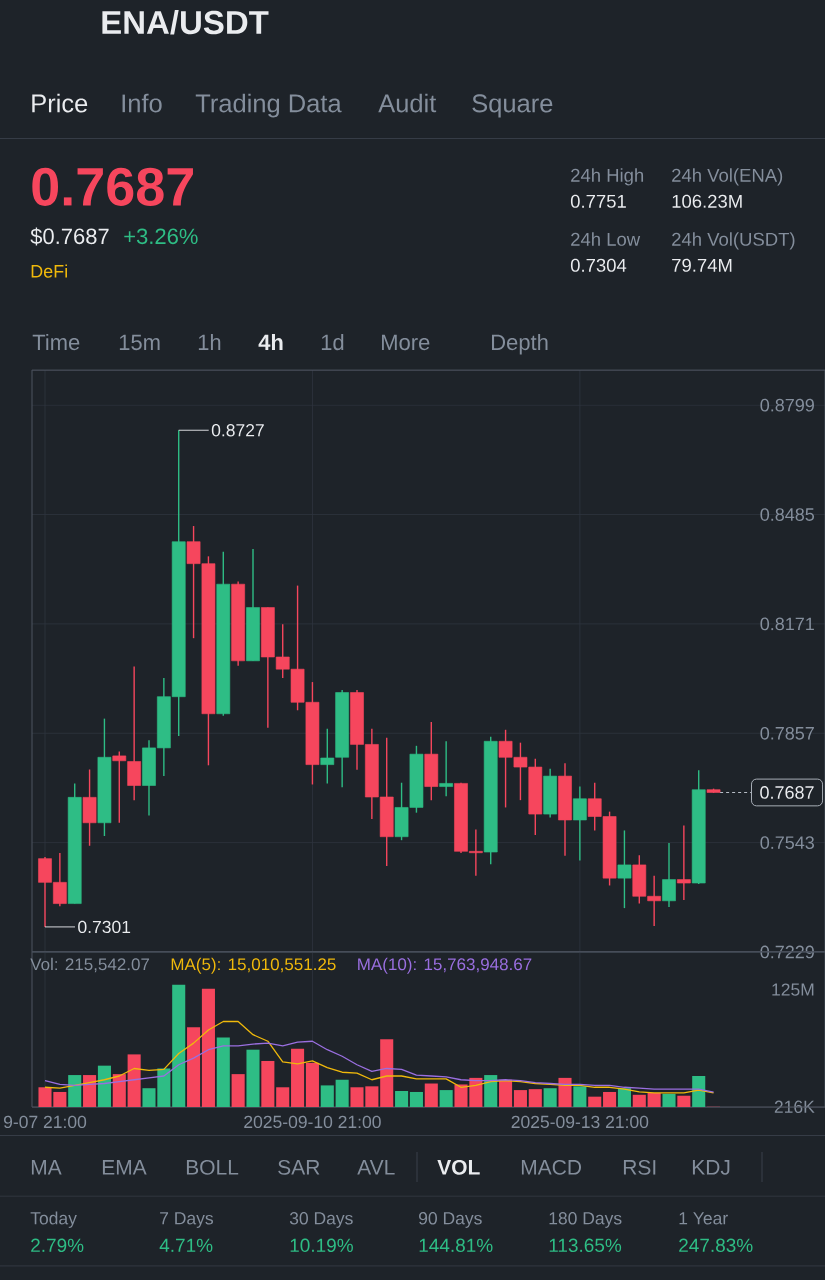 This screenshot has width=825, height=1280. Describe the element at coordinates (585, 1245) in the screenshot. I see `text: 113.65%` at that location.